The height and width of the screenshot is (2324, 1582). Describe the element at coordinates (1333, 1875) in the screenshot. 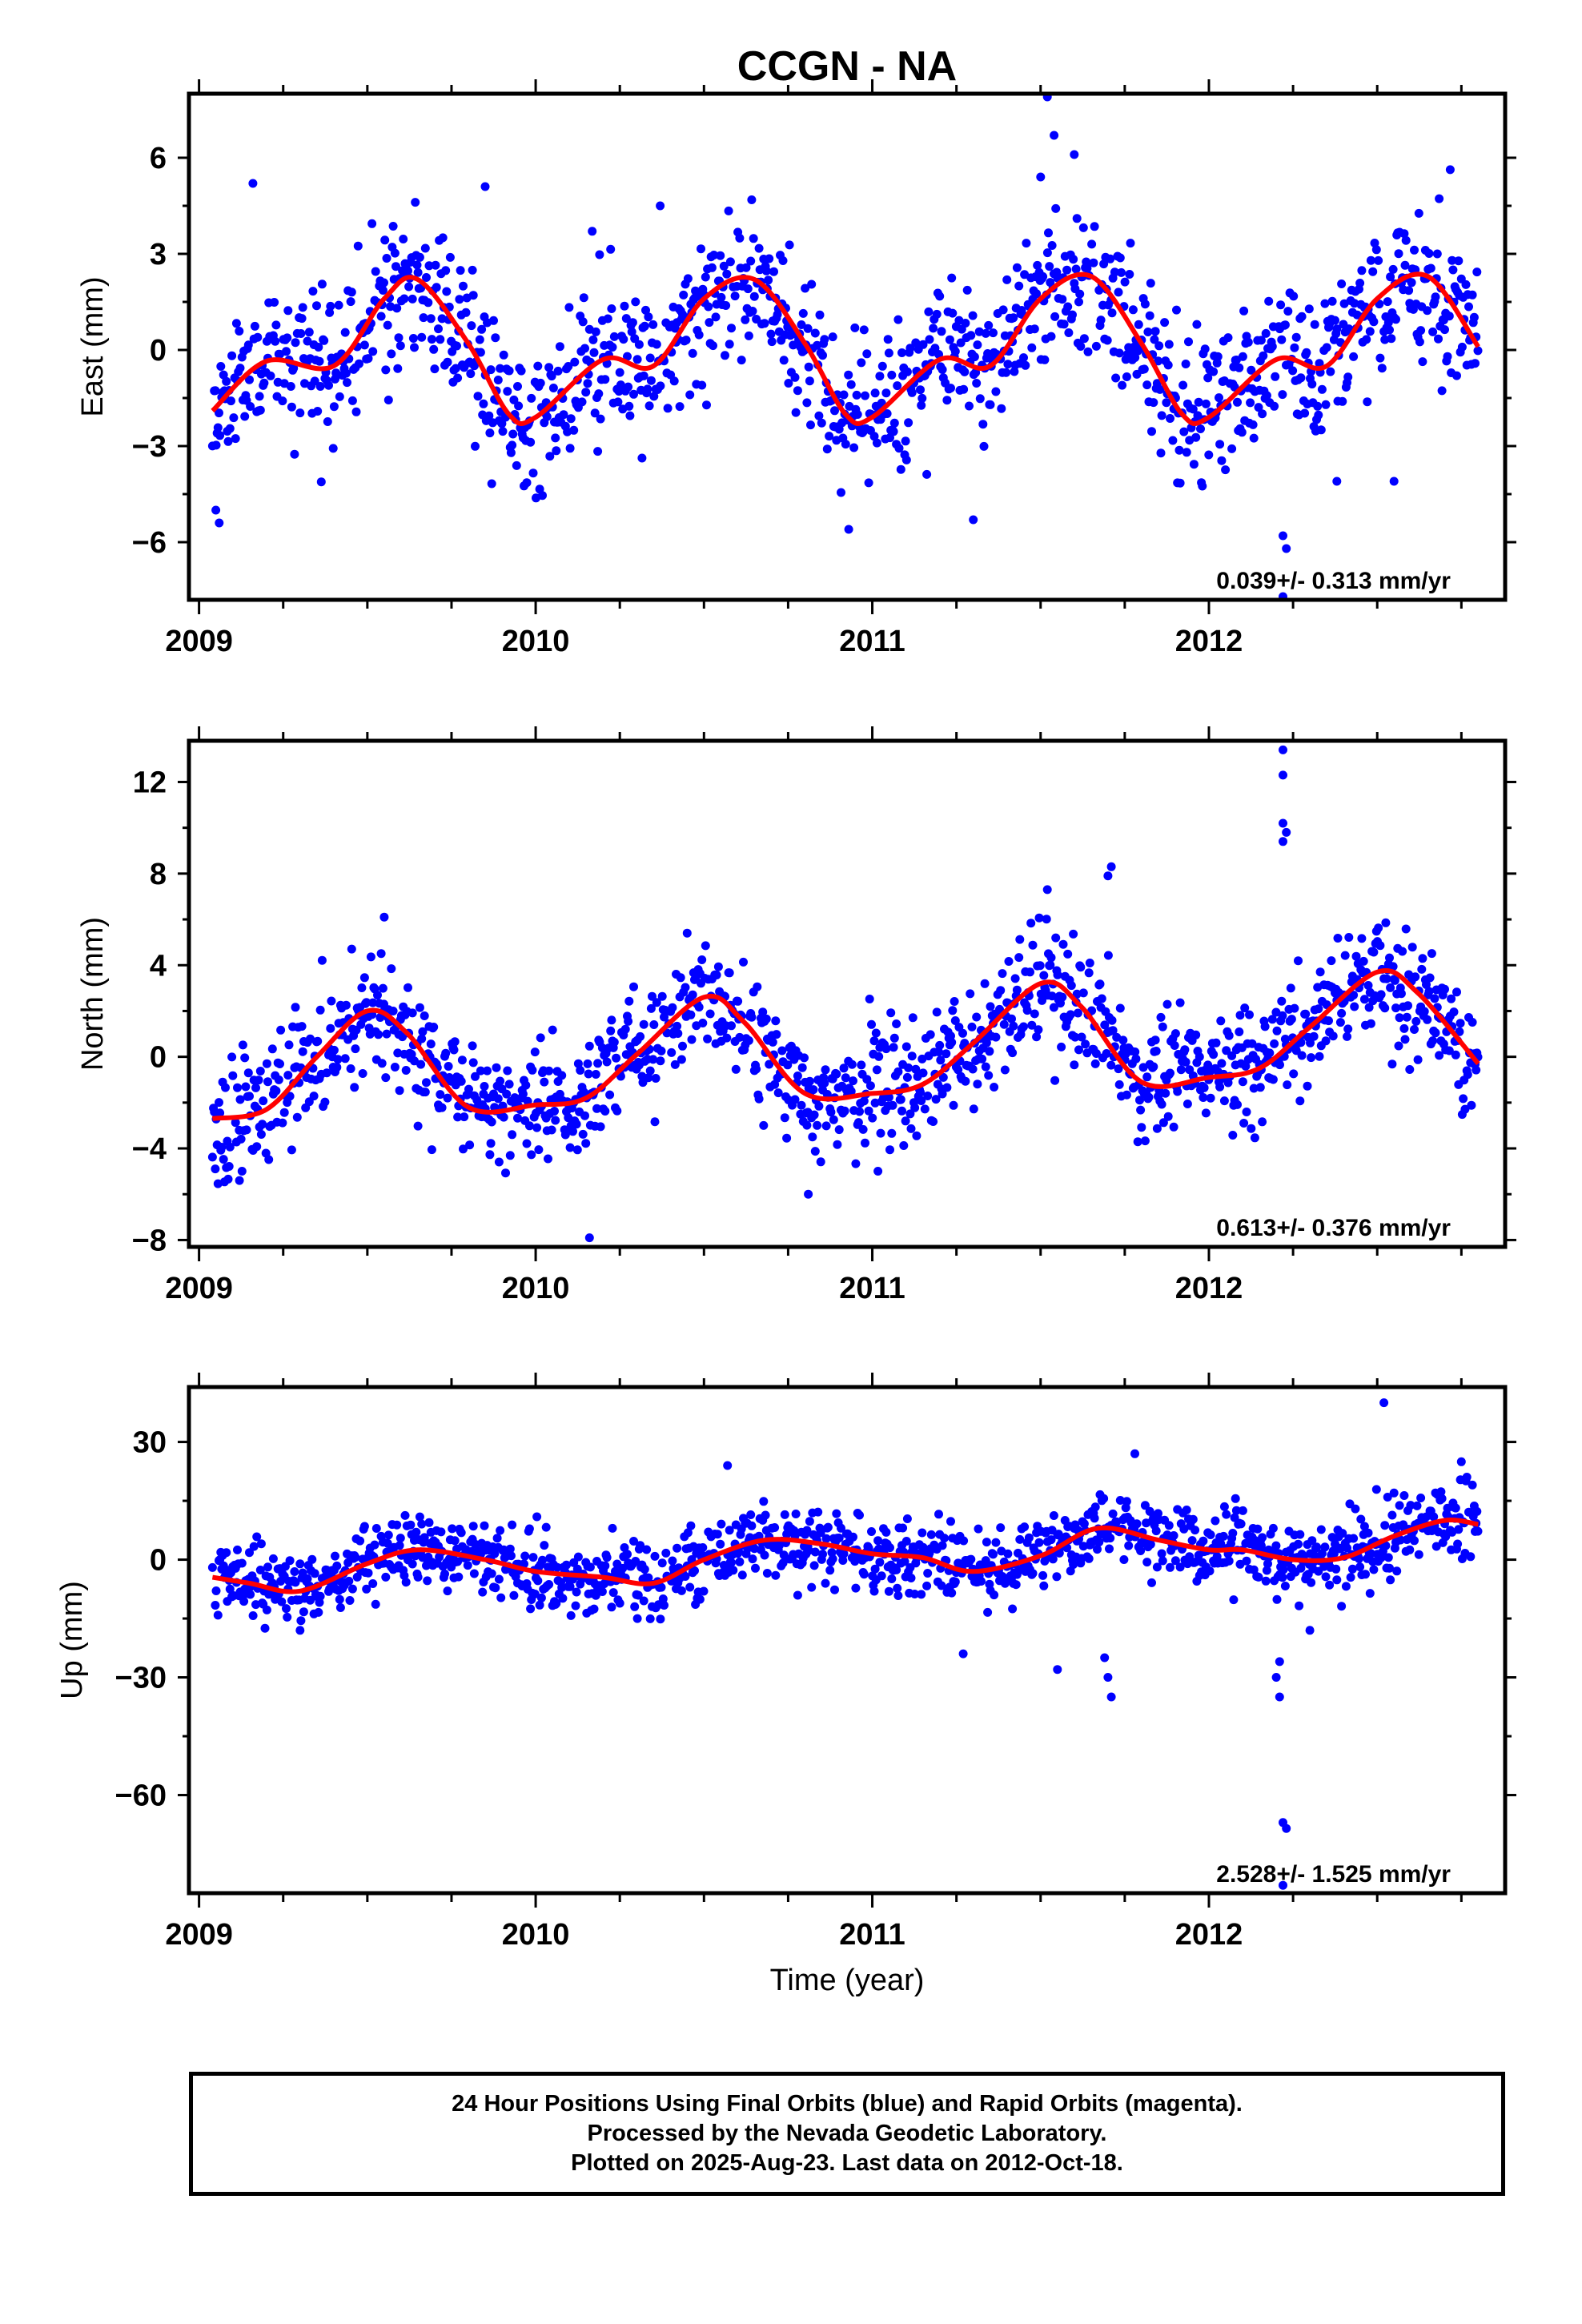

I see `up-rate-label: 2.528+/- 1.525 mm/yr` at that location.